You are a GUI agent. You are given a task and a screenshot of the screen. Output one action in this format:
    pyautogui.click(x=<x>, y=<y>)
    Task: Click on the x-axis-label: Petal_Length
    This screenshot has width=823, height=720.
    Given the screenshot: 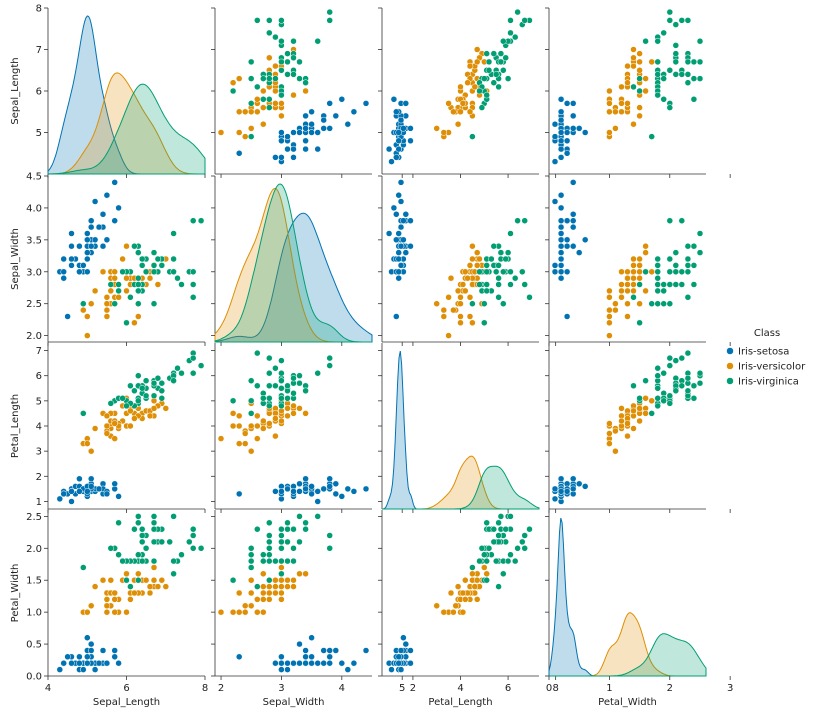 What is the action you would take?
    pyautogui.click(x=460, y=702)
    